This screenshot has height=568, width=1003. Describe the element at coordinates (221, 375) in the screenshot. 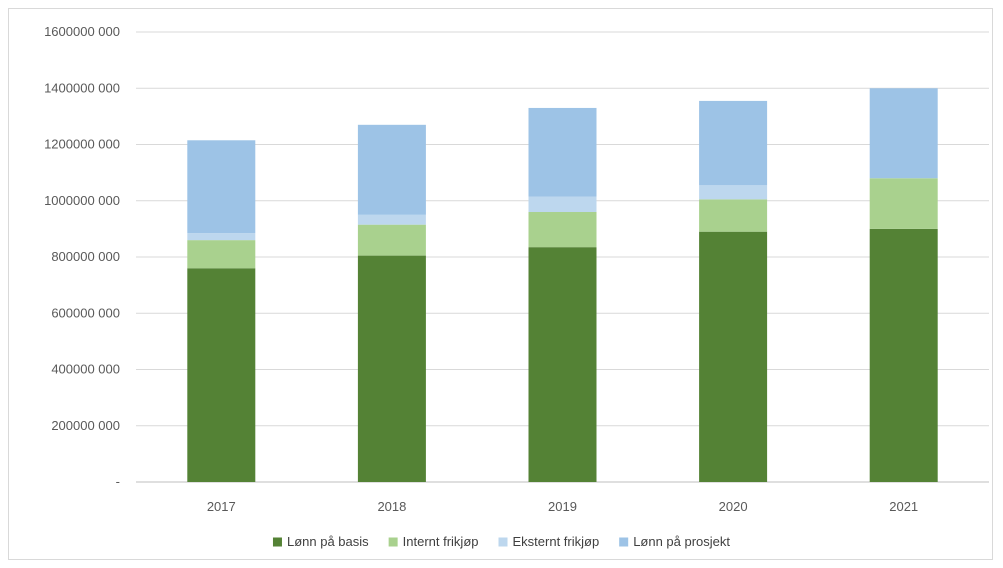

I see `bar-lonn-pa-basis-2017` at that location.